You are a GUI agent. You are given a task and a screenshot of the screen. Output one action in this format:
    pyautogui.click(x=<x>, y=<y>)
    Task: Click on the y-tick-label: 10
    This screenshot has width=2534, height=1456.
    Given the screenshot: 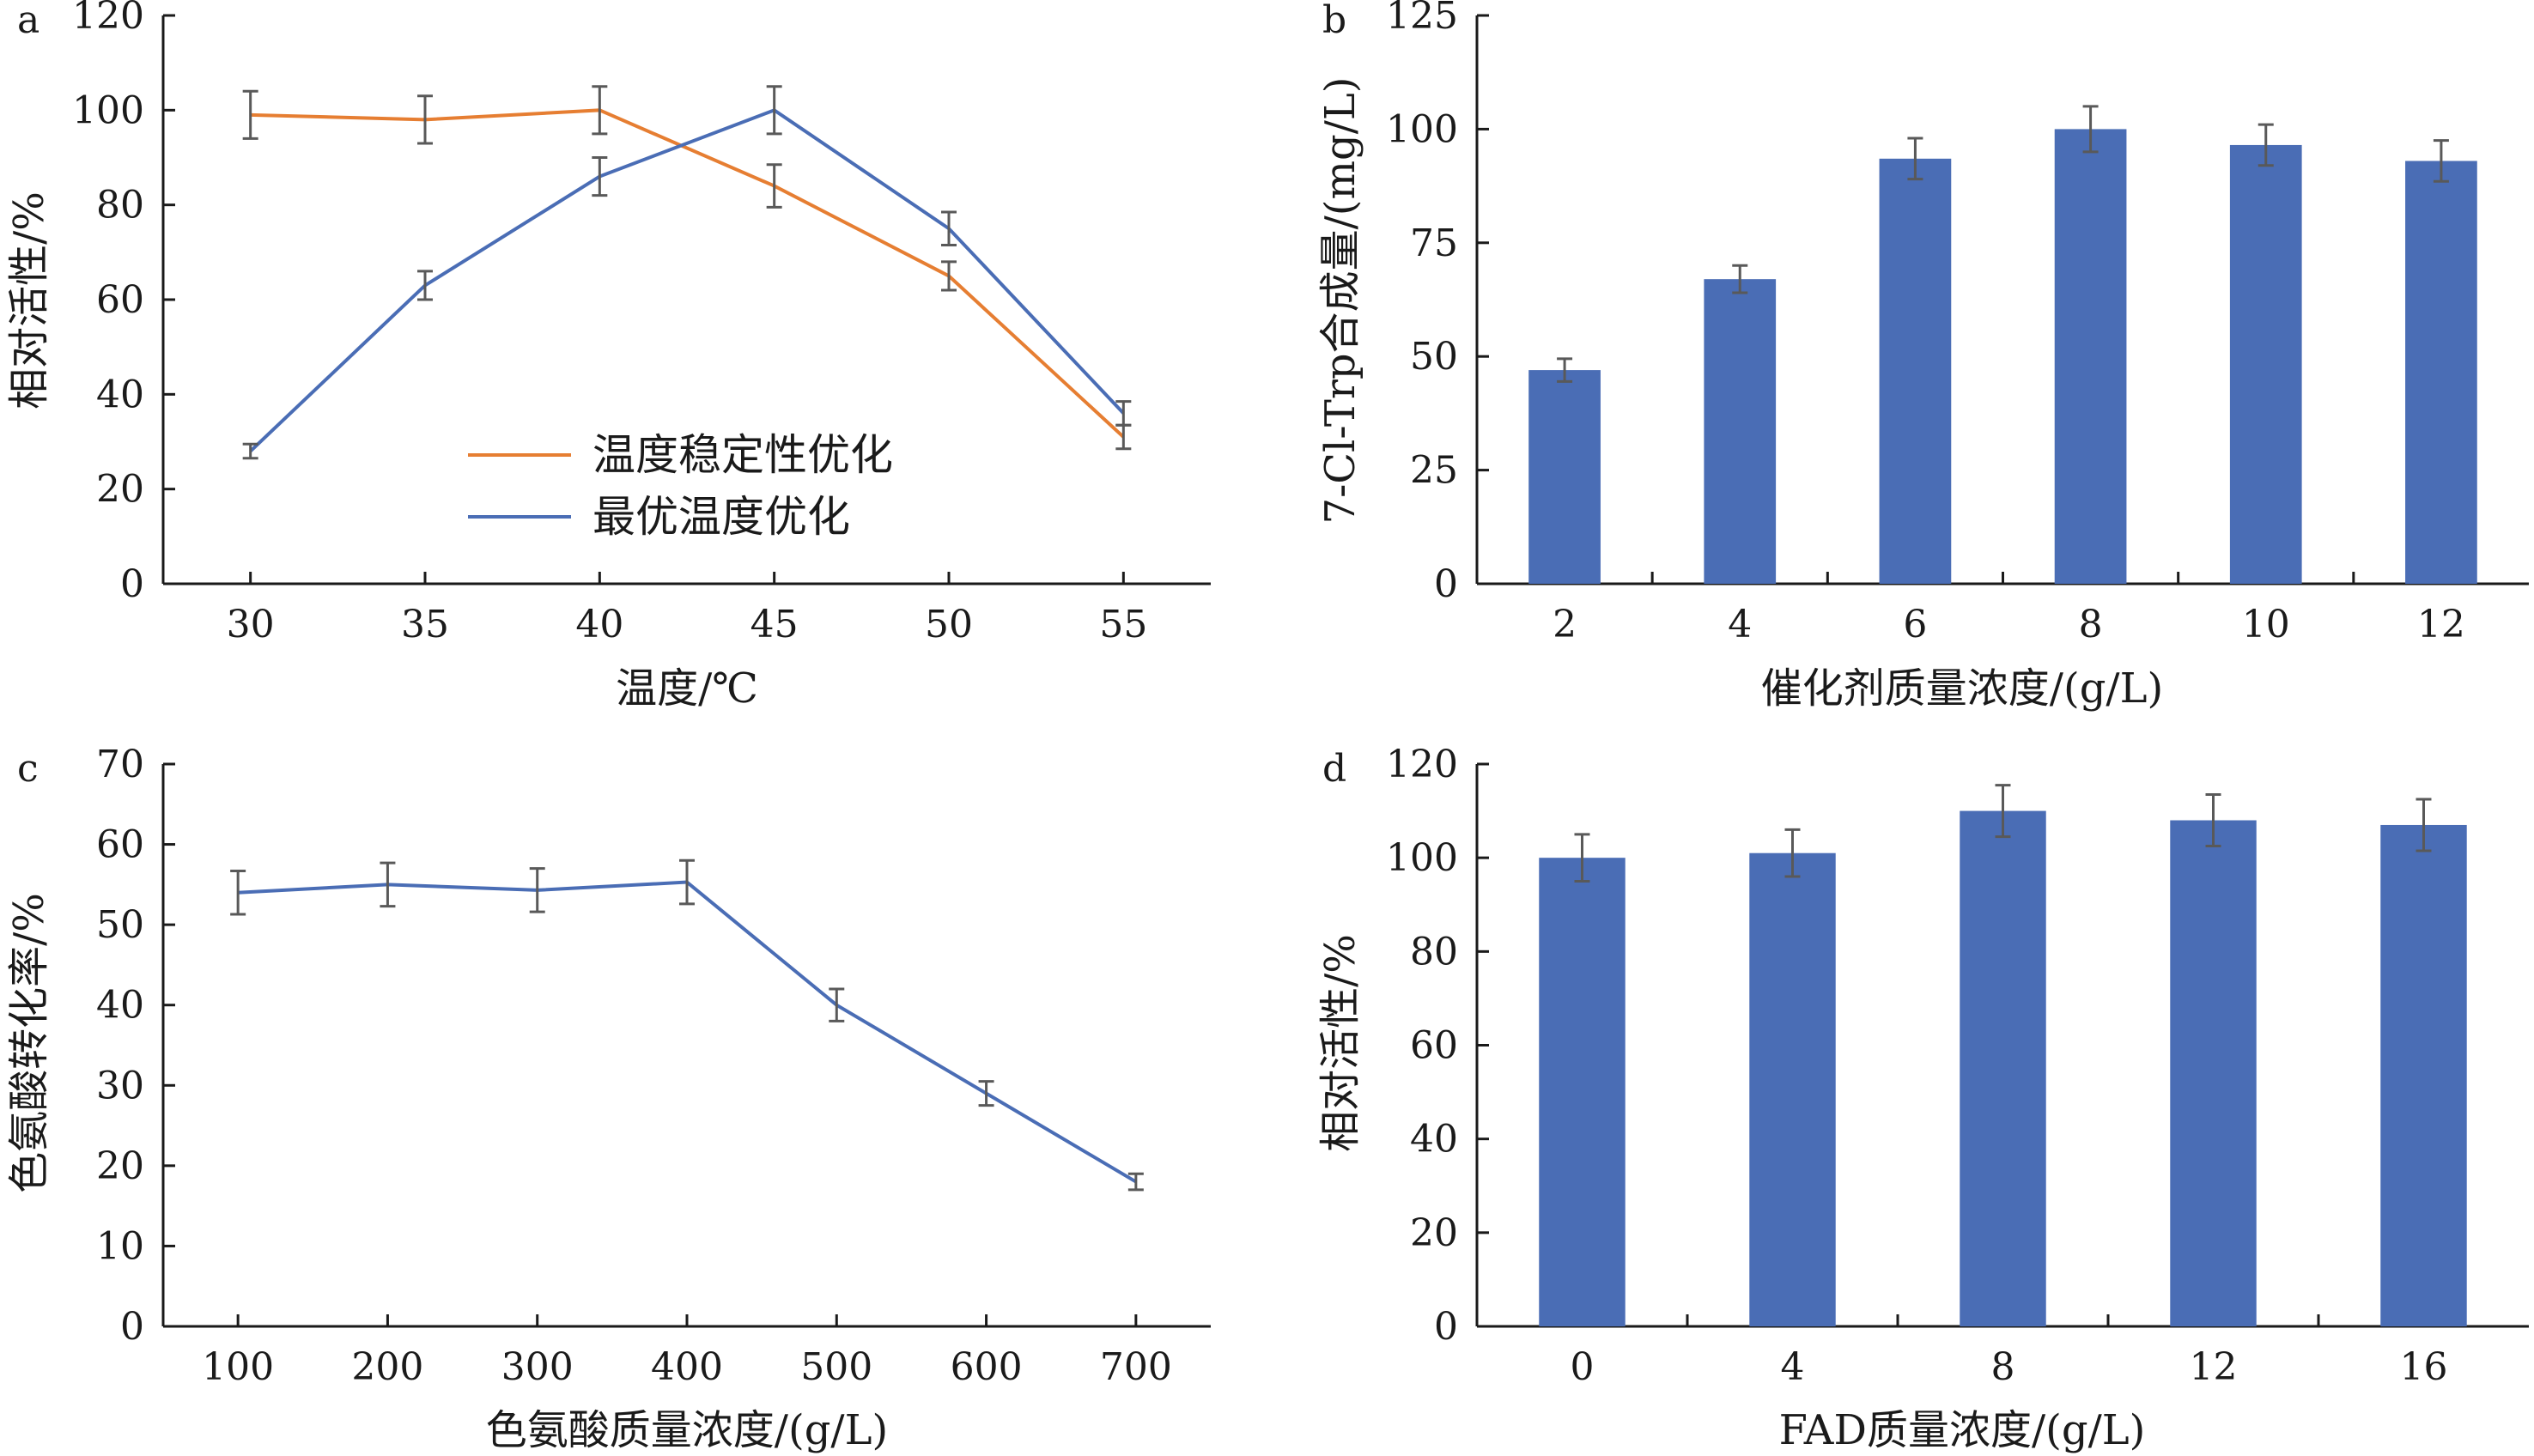 What is the action you would take?
    pyautogui.click(x=120, y=1246)
    